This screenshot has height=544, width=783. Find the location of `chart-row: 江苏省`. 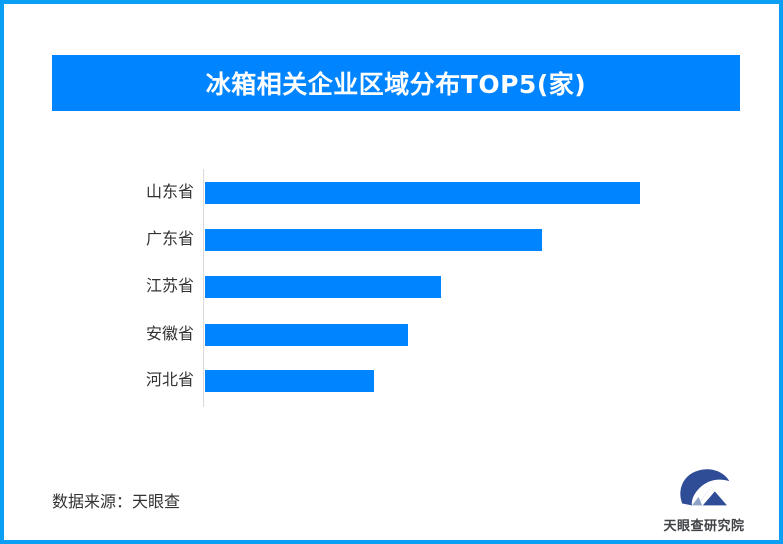

chart-row: 江苏省 is located at coordinates (391, 287).